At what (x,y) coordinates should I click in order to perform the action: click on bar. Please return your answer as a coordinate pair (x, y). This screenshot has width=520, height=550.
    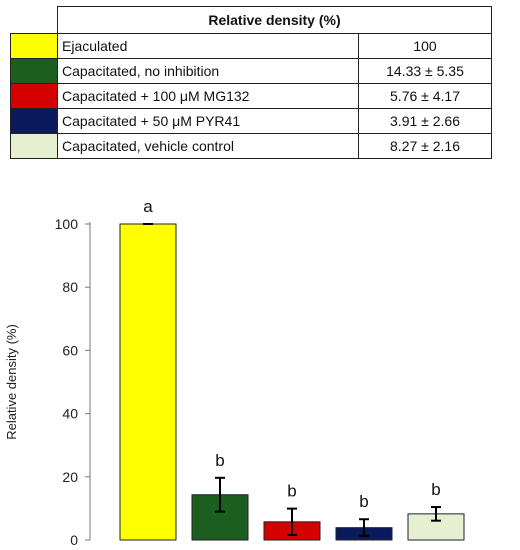
    Looking at the image, I should click on (148, 382).